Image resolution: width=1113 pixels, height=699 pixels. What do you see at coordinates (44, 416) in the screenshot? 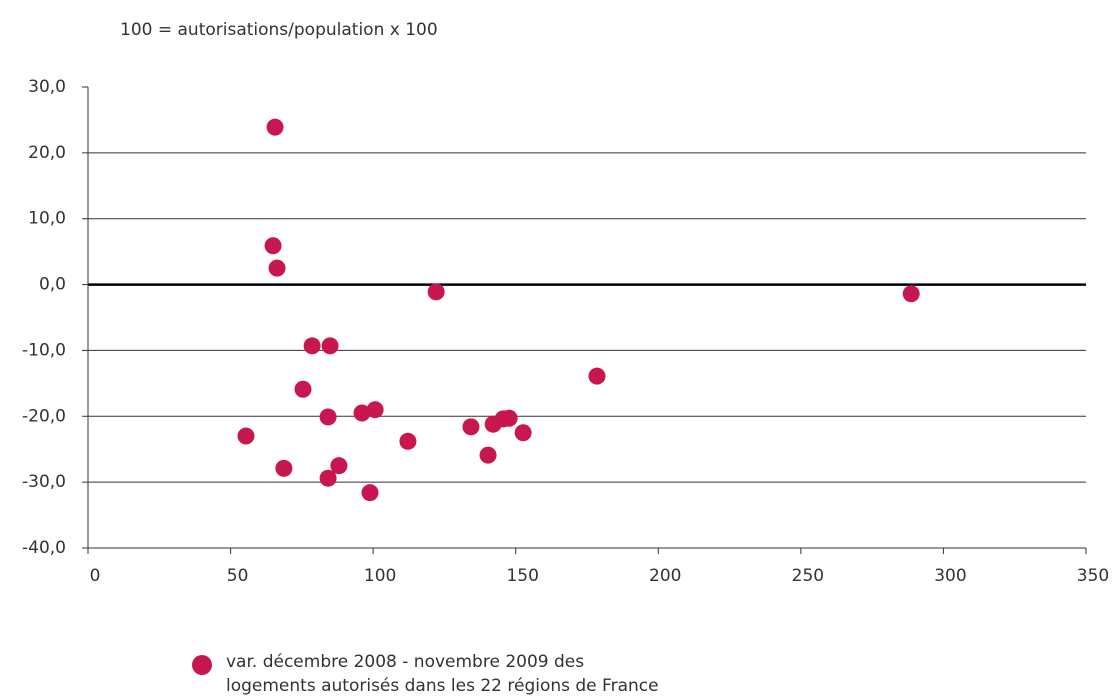
I see `y-tick-label: -20,0` at bounding box center [44, 416].